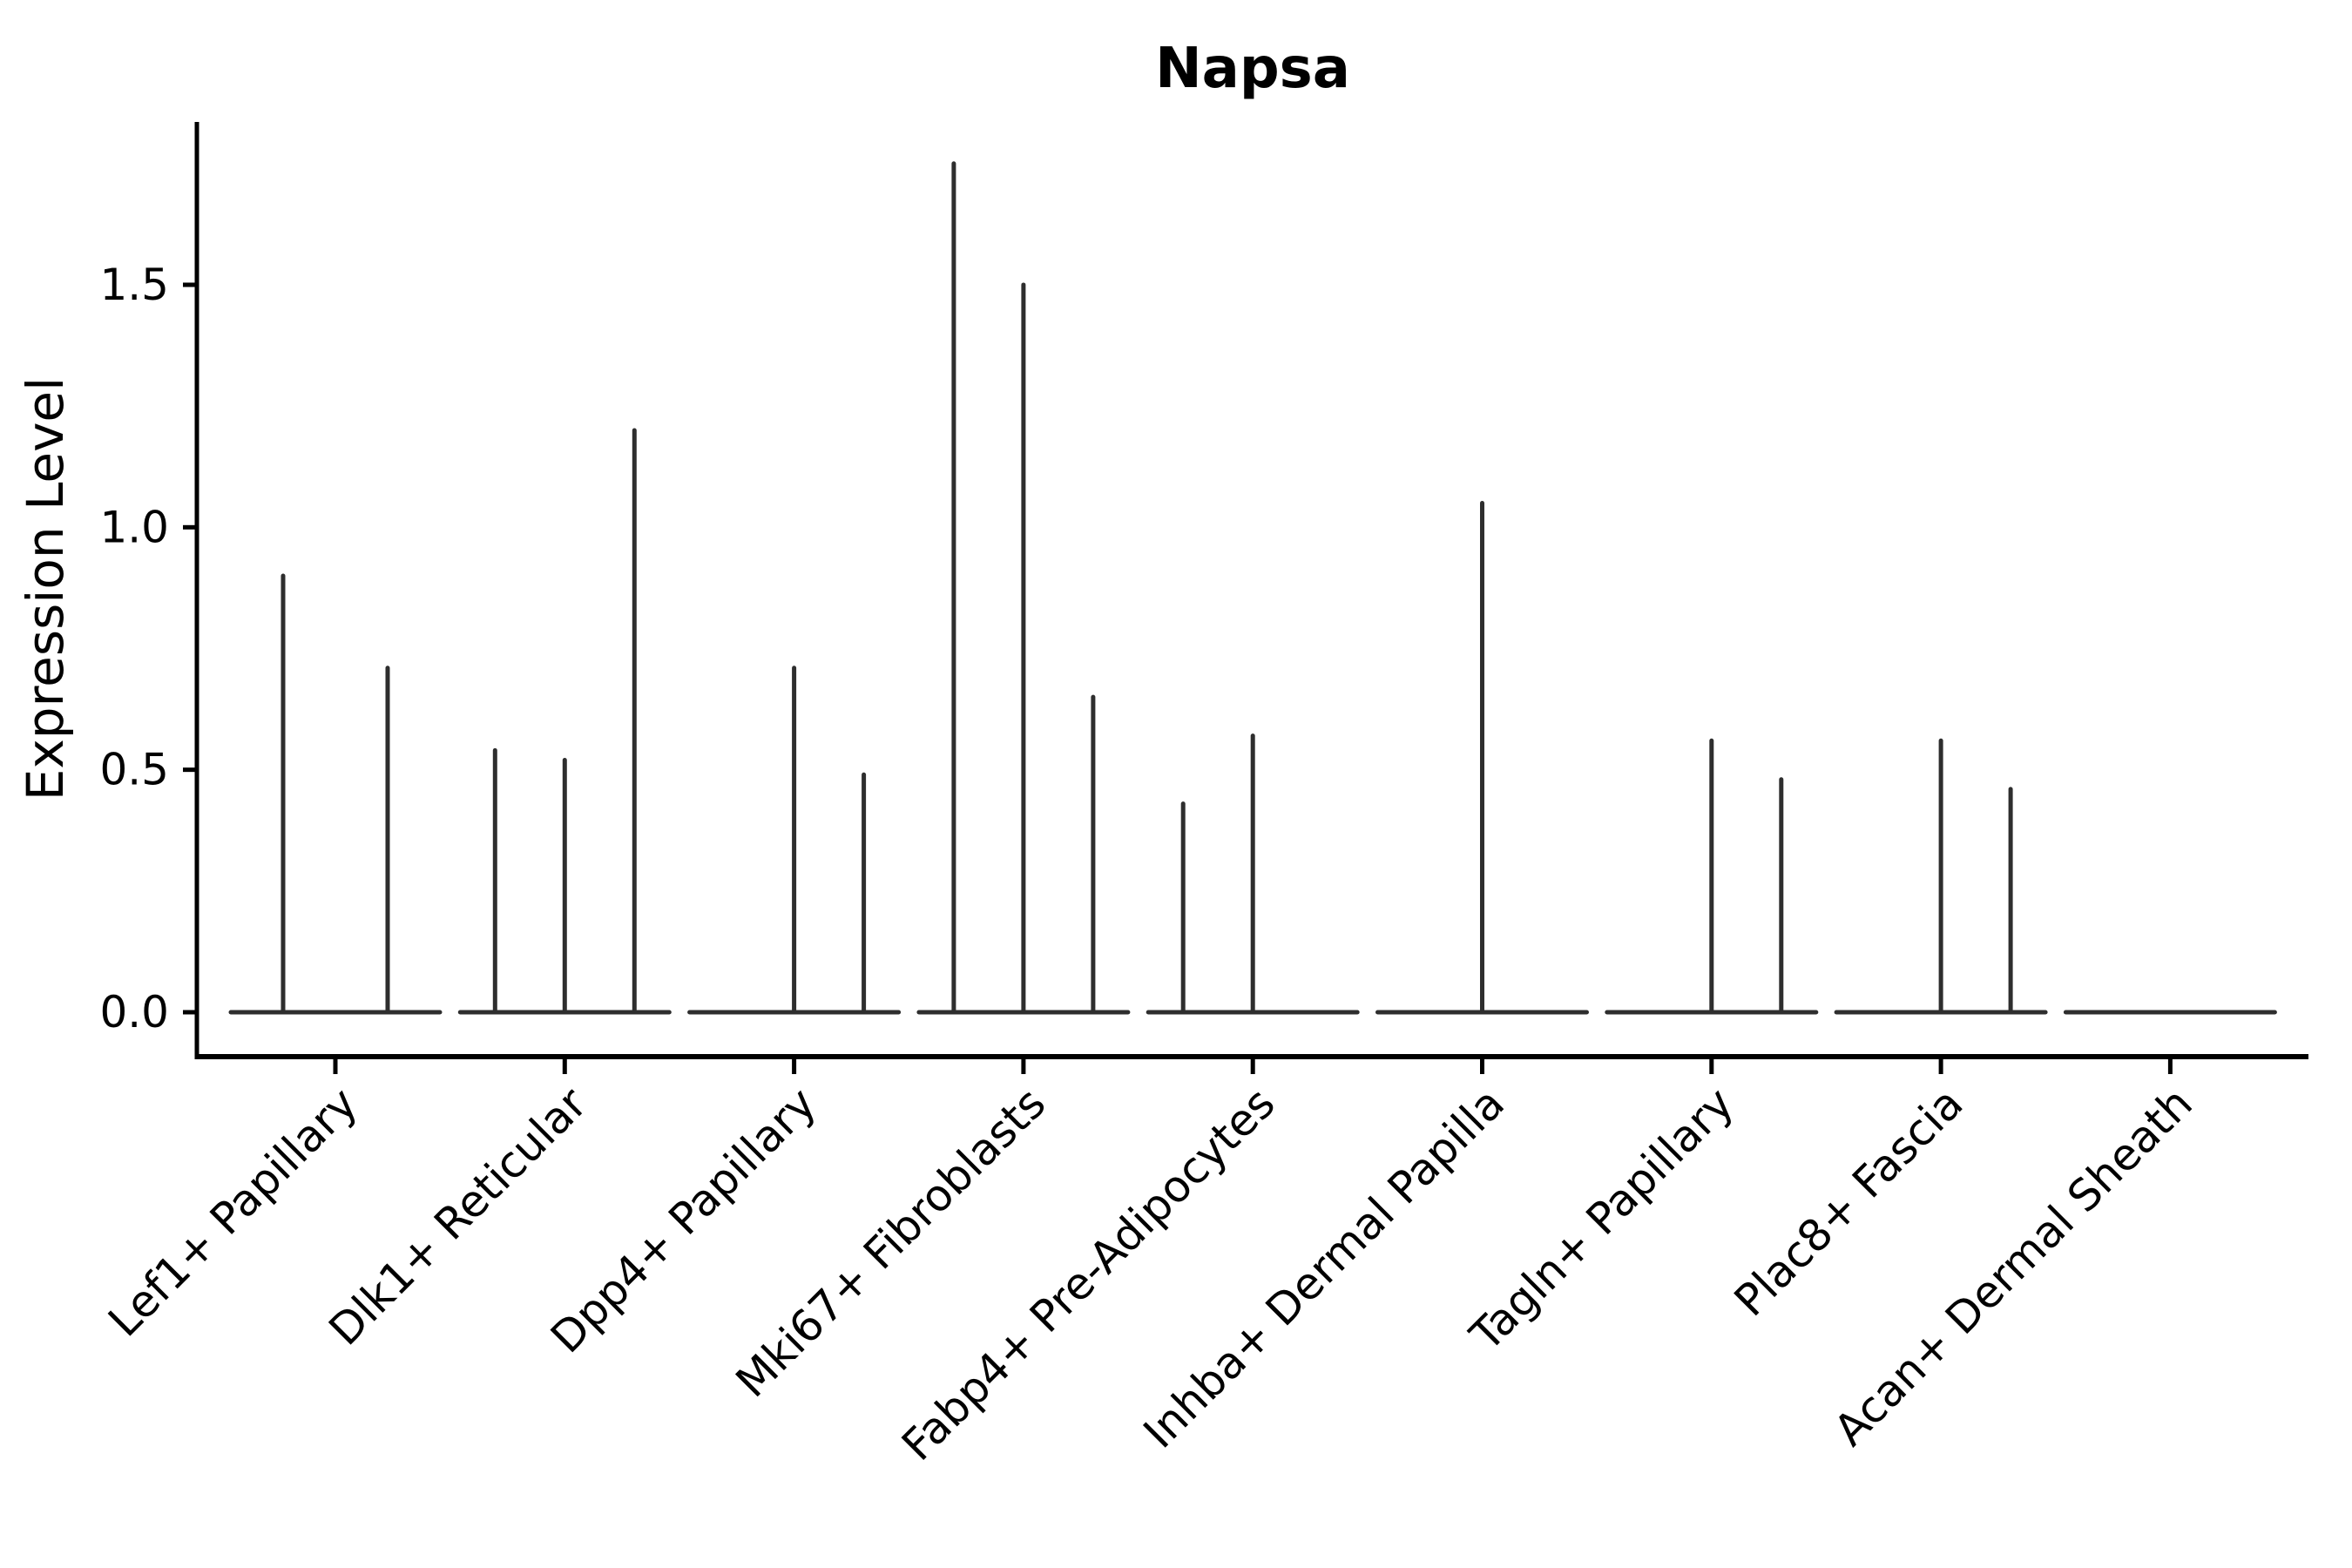 Image resolution: width=2352 pixels, height=1568 pixels. Describe the element at coordinates (45, 589) in the screenshot. I see `y-axis-label: Expression Level` at that location.